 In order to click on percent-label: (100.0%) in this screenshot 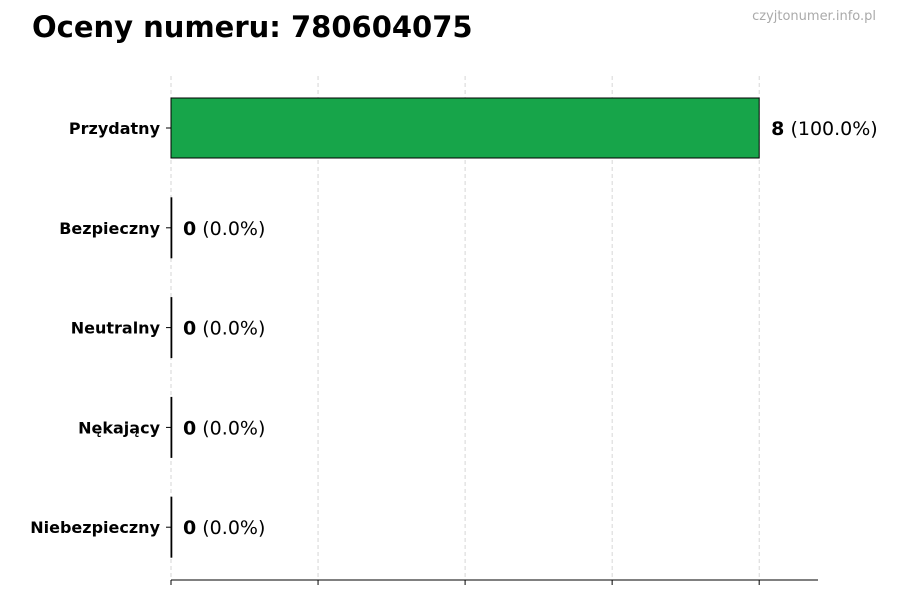, I will do `click(830, 129)`.